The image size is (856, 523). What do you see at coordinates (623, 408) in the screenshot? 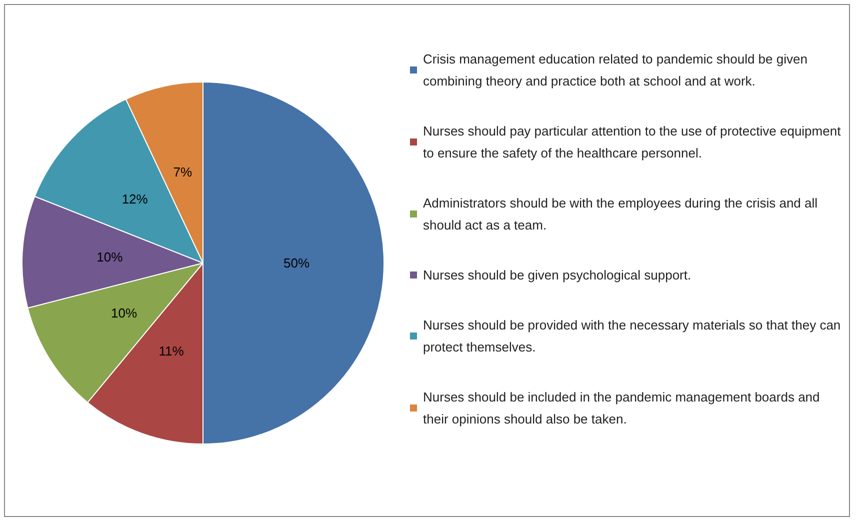
I see `legend-label: Nurses should be included in the pandemic management boards and their opinions should also be taken.` at bounding box center [623, 408].